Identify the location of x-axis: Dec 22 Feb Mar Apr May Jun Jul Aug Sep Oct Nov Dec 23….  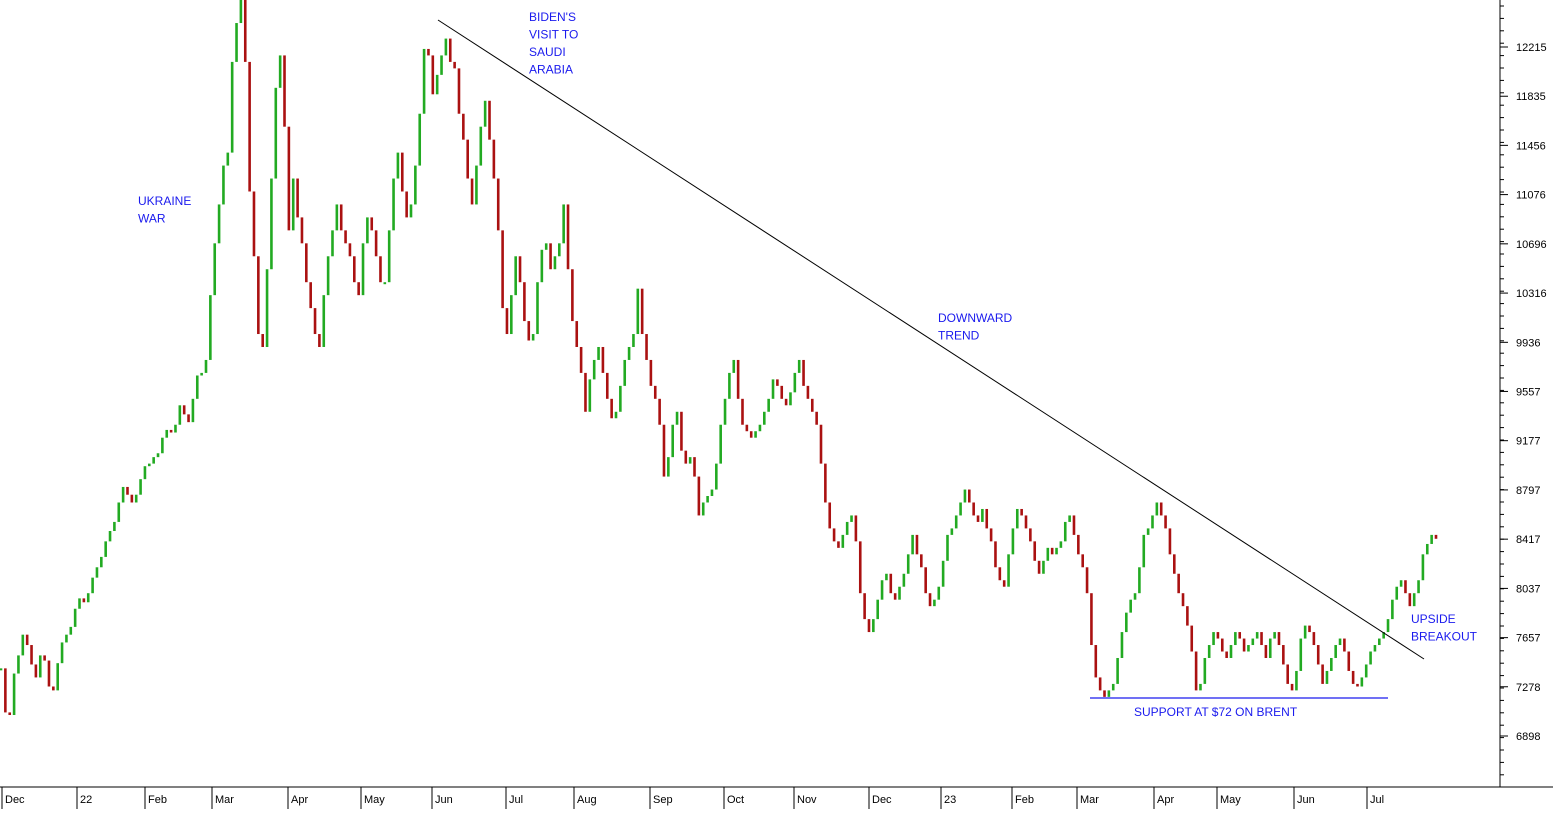
(776, 797).